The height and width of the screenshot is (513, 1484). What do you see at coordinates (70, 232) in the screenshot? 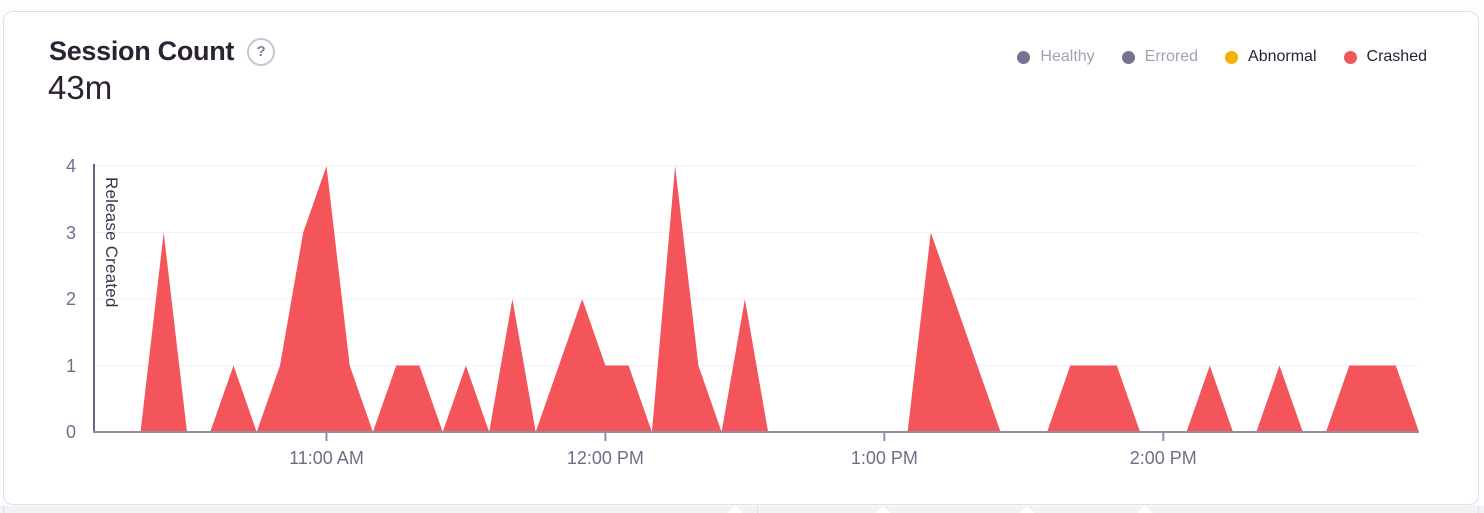
I see `y-axis-label: 3` at bounding box center [70, 232].